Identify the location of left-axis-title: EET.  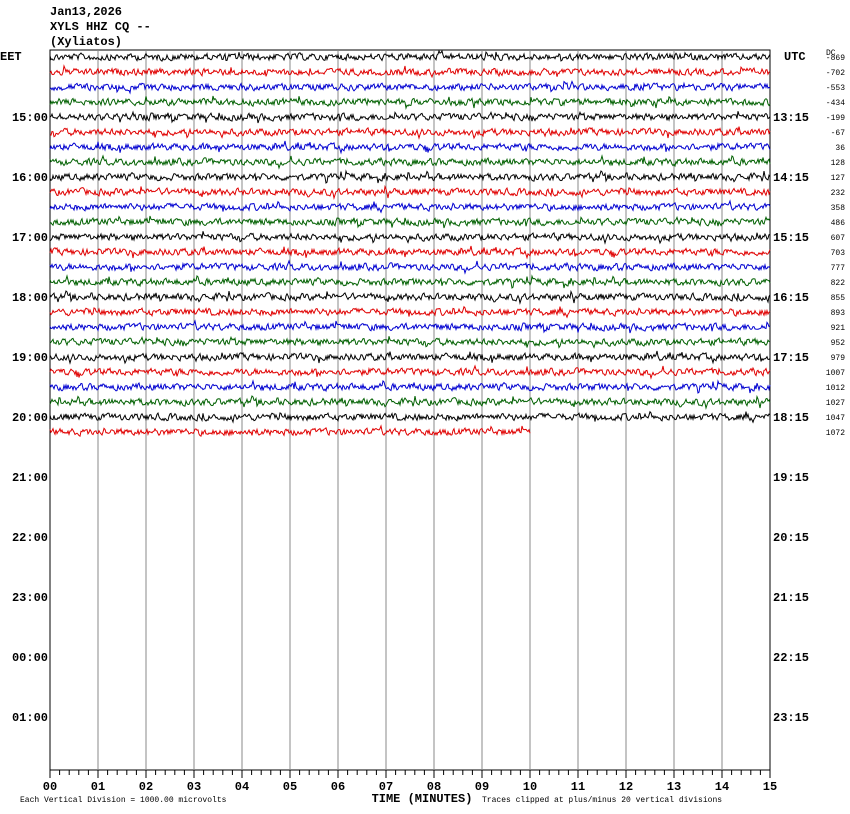
(11, 57).